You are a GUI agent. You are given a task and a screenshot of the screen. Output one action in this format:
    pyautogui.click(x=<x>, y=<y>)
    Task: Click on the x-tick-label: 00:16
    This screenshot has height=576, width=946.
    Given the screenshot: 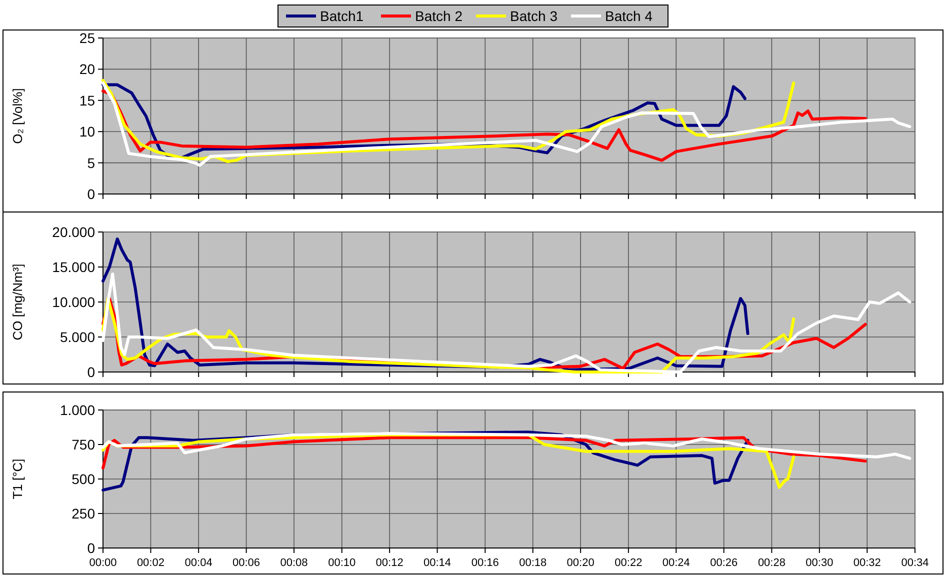 What is the action you would take?
    pyautogui.click(x=485, y=563)
    